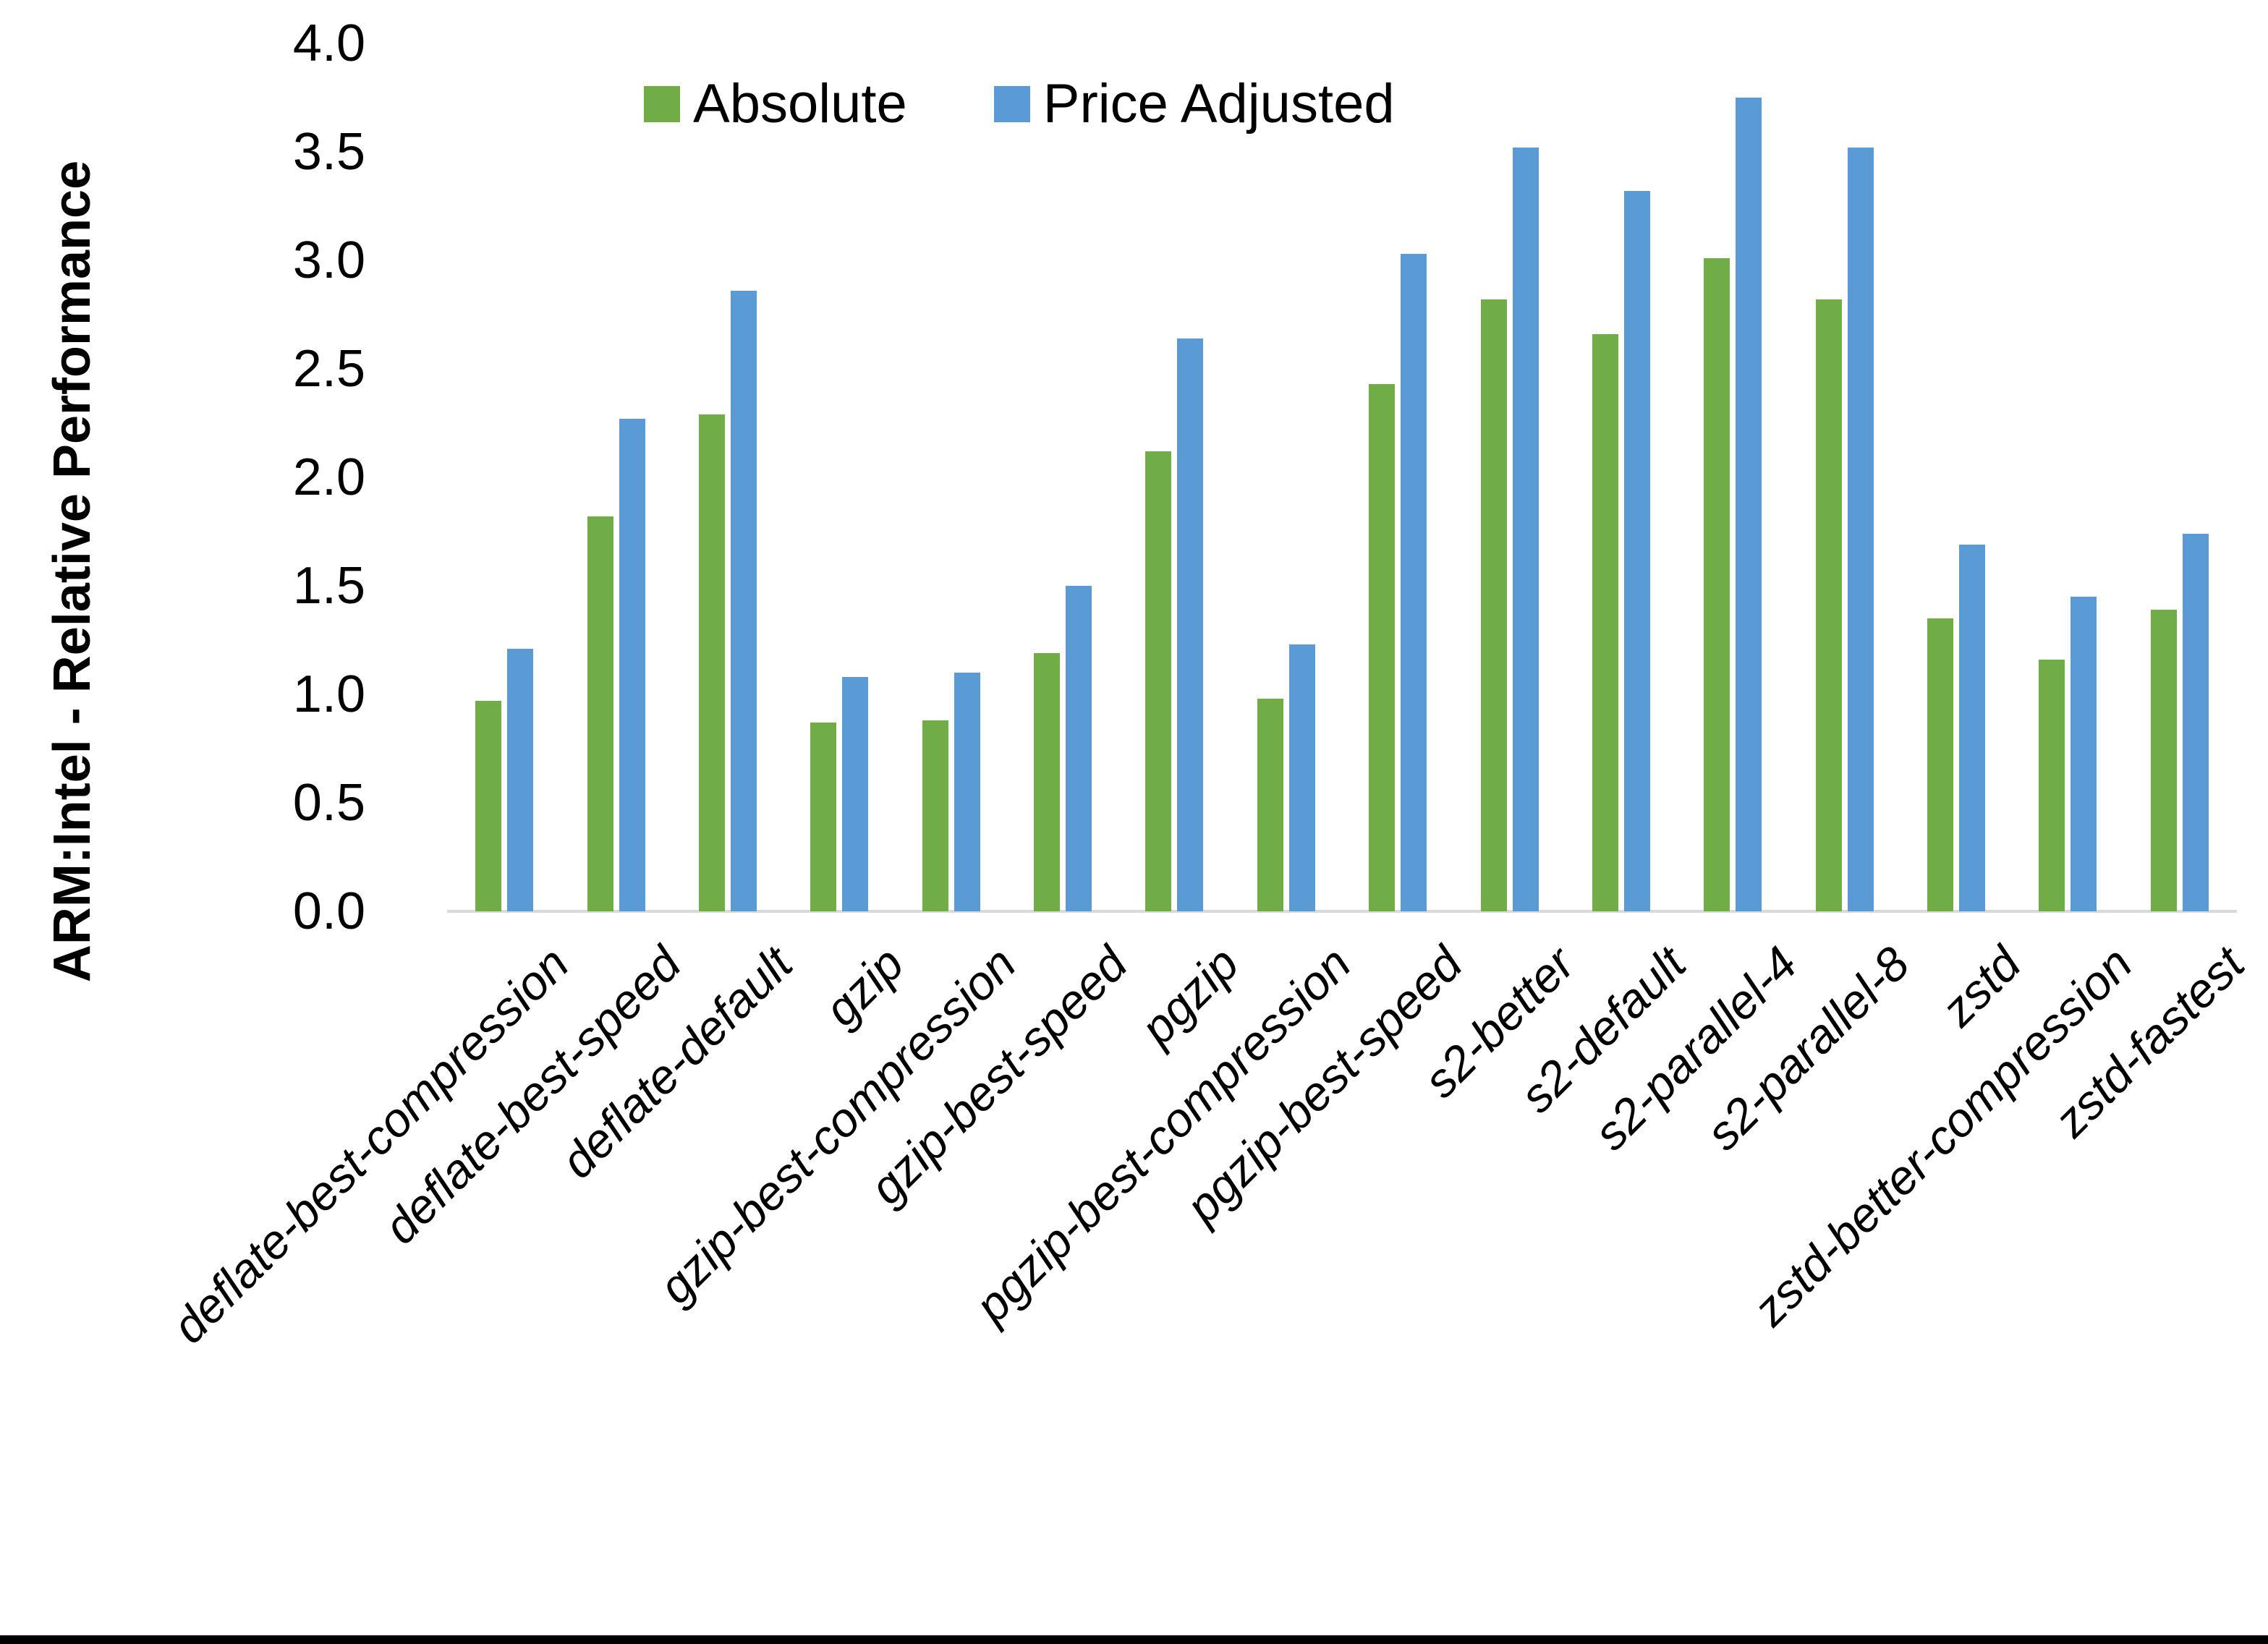 This screenshot has width=2268, height=1644. Describe the element at coordinates (328, 152) in the screenshot. I see `y-tick-label: 3.5` at that location.